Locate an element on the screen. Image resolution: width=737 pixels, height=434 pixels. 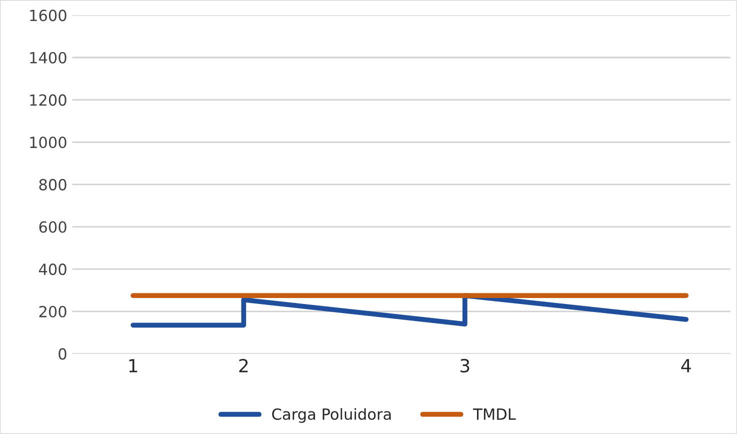
y-tick-label: 1000 is located at coordinates (48, 142).